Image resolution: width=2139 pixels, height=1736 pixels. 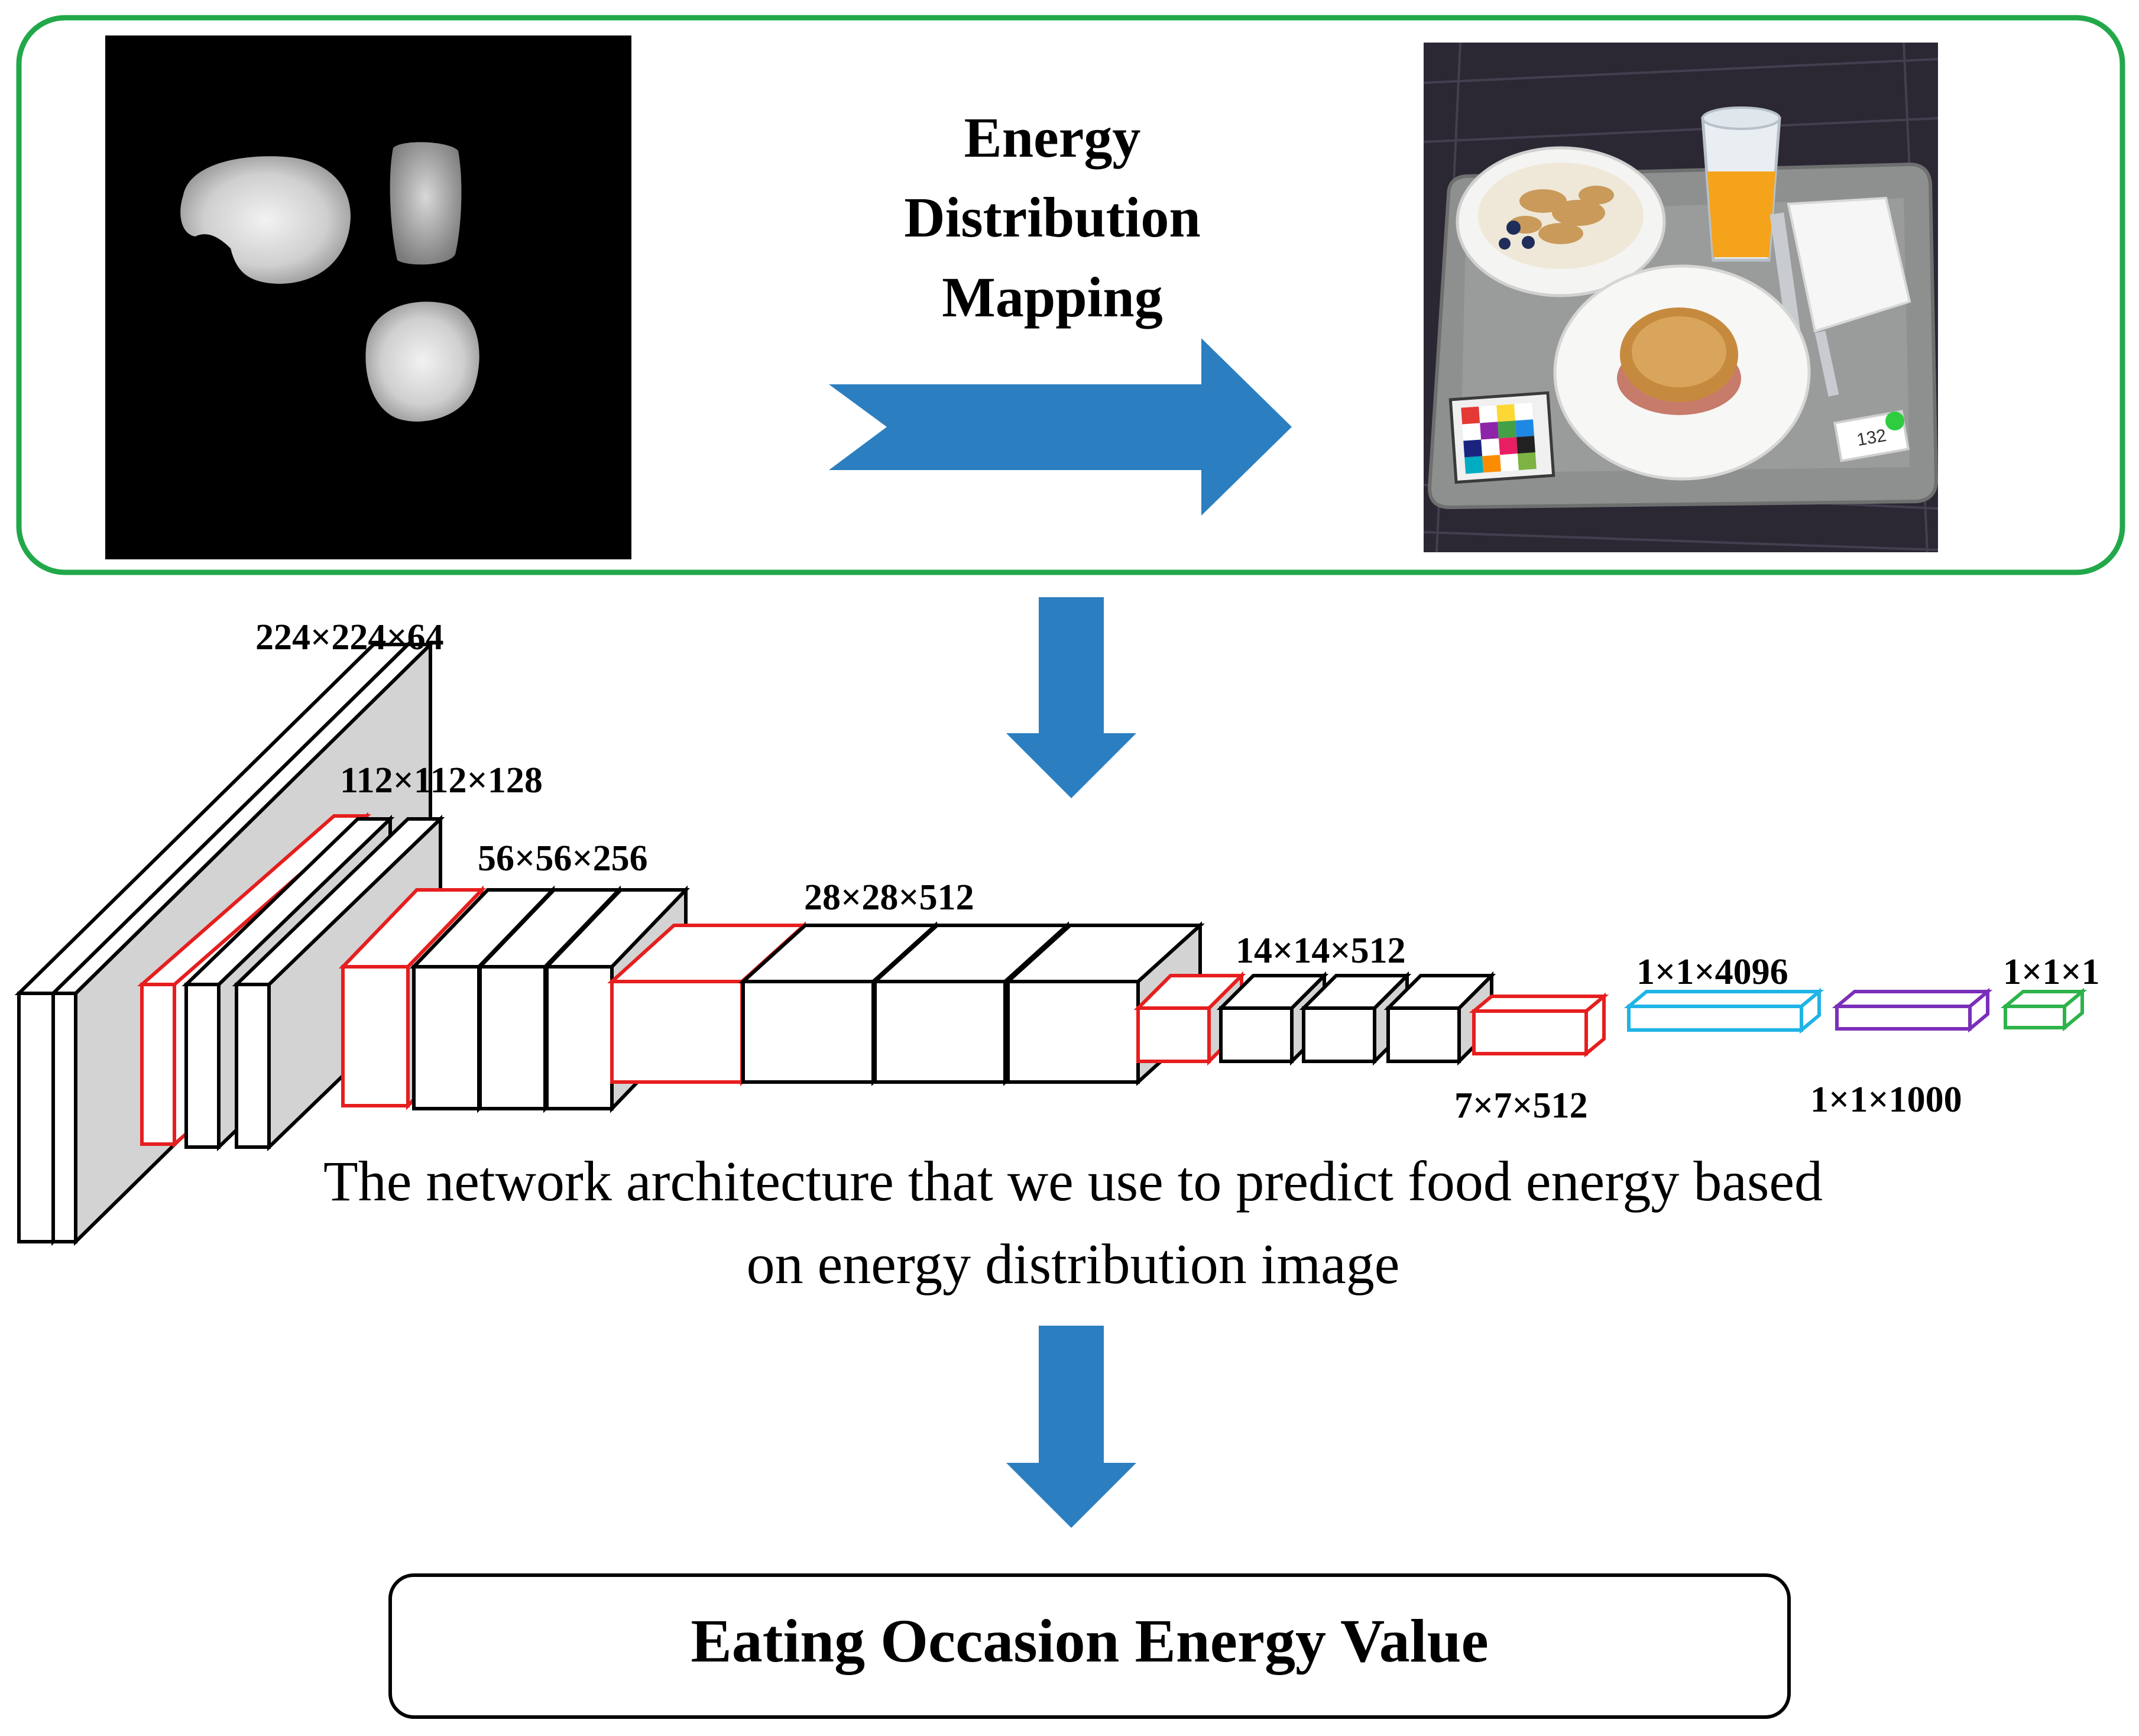 I want to click on mapping-arrow-right, so click(x=1060, y=427).